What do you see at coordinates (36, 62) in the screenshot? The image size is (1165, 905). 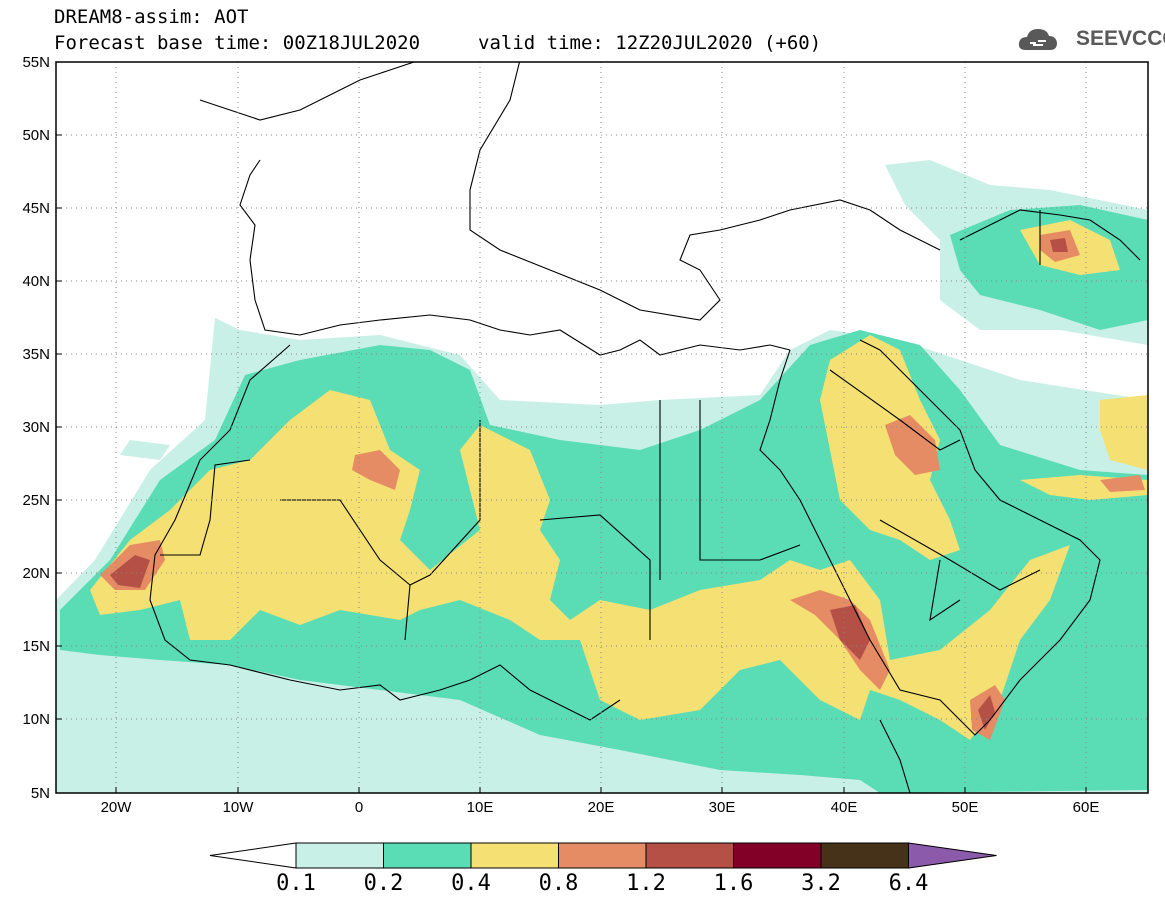 I see `lat-label: 55N` at bounding box center [36, 62].